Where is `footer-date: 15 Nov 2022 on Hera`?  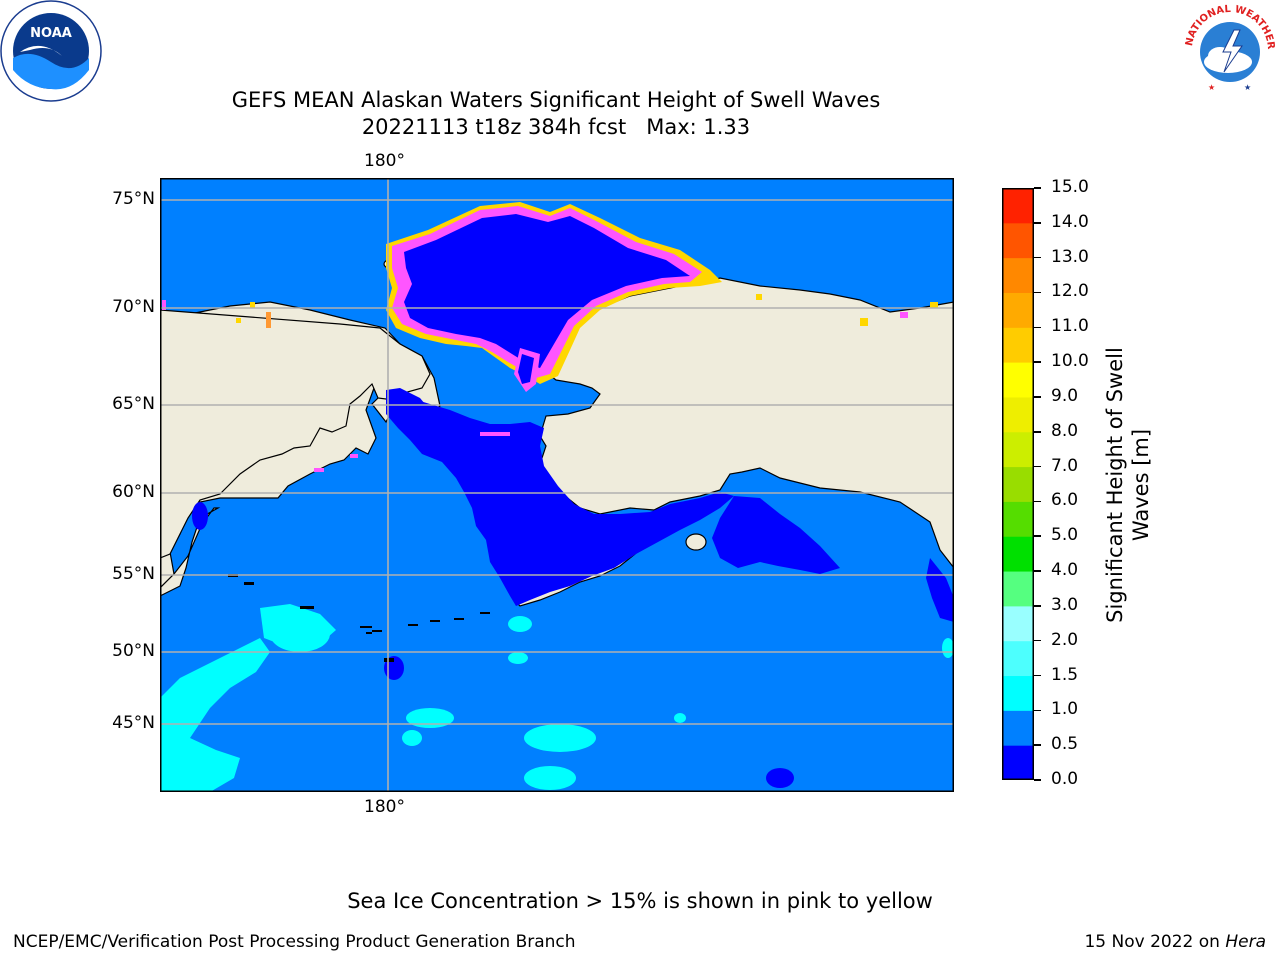 footer-date: 15 Nov 2022 on Hera is located at coordinates (1175, 942).